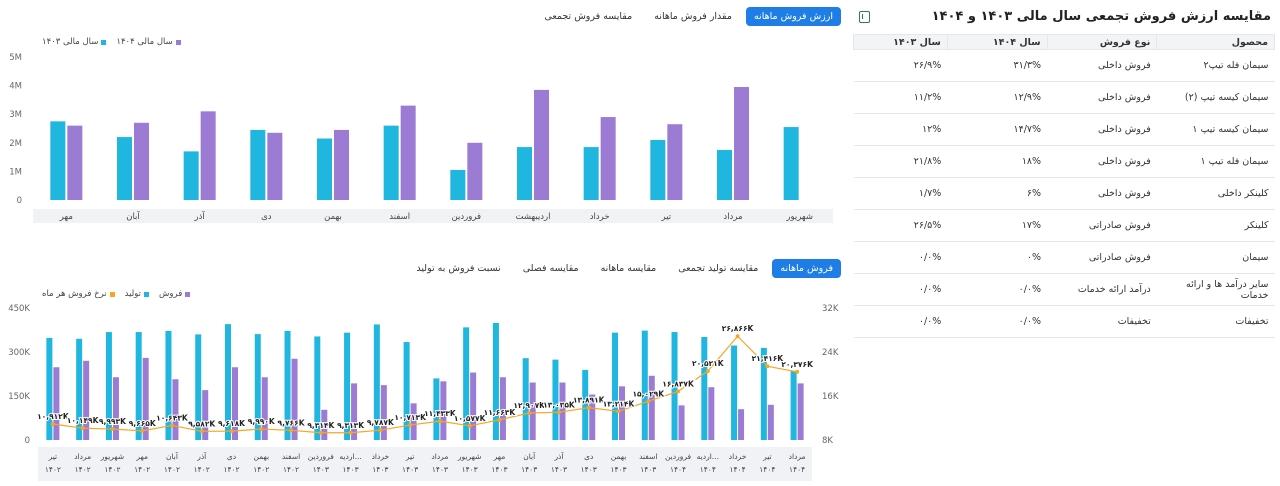 The height and width of the screenshot is (486, 1280). I want to click on tab-monthly-sales-value: ارزش فروش ماهانه, so click(793, 16).